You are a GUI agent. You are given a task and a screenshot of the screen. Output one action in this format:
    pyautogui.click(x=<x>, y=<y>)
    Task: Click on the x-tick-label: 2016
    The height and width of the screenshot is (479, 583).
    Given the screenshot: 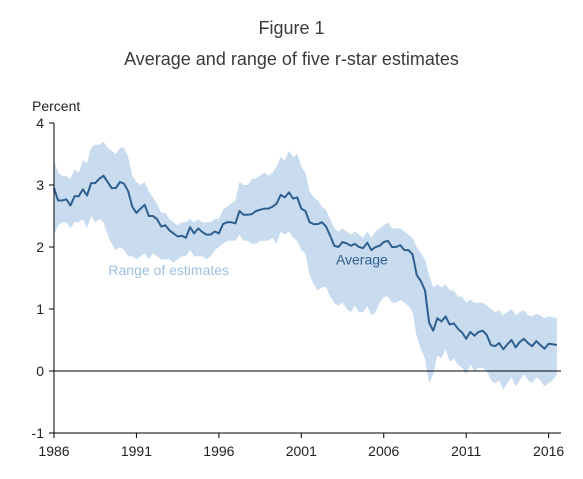 What is the action you would take?
    pyautogui.click(x=548, y=451)
    